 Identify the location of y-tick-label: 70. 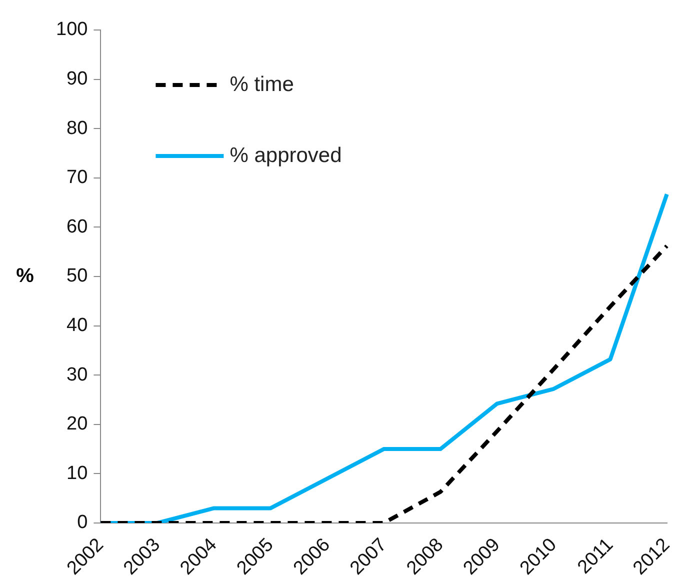
(77, 177).